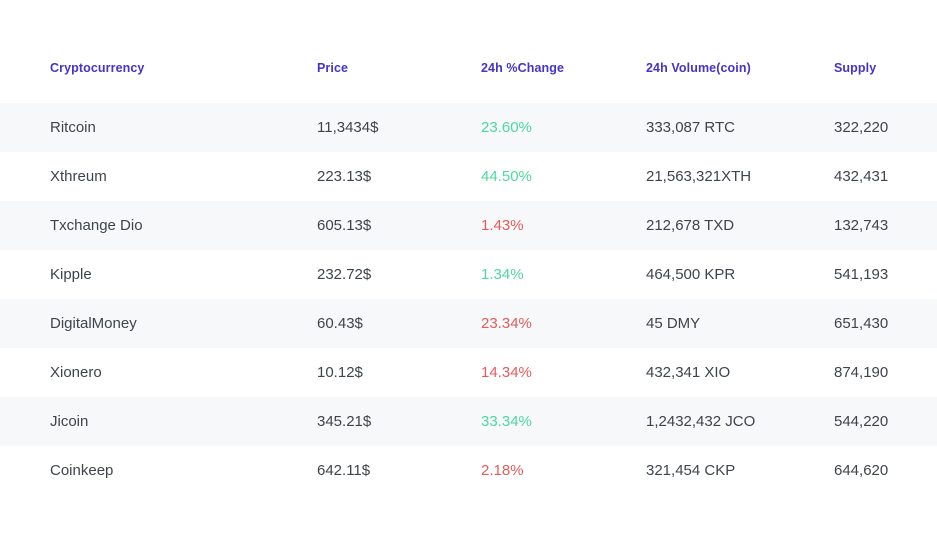 The width and height of the screenshot is (937, 536). I want to click on coin-price: 223.13$, so click(344, 176).